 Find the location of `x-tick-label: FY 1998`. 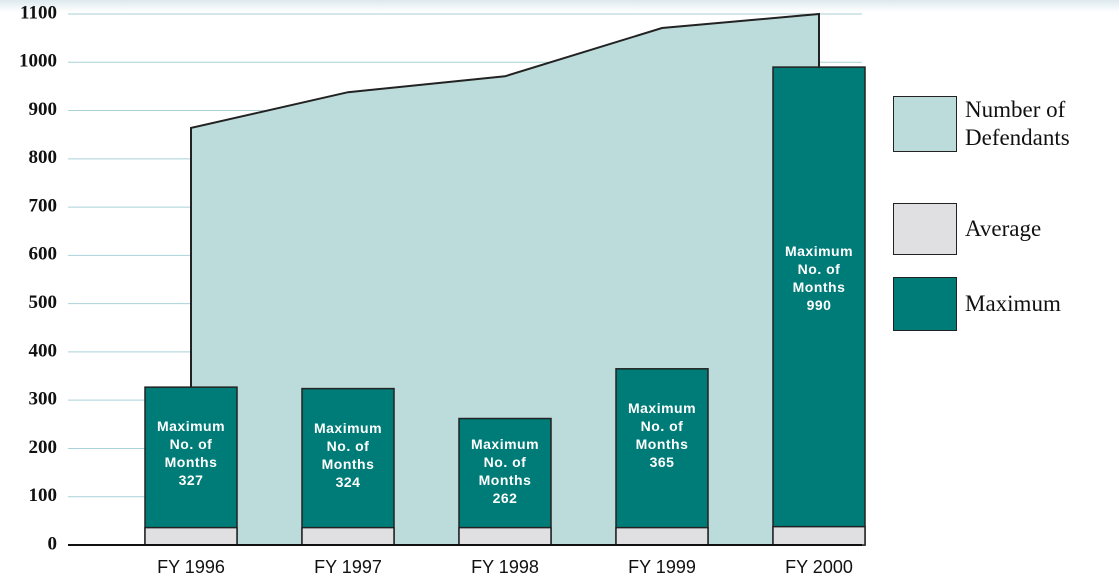

x-tick-label: FY 1998 is located at coordinates (505, 567).